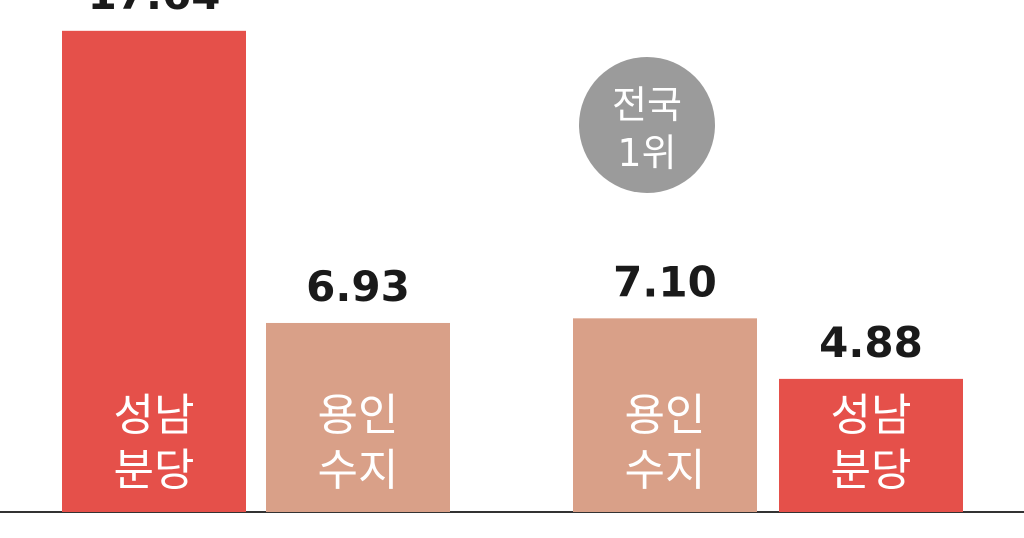  What do you see at coordinates (665, 281) in the screenshot?
I see `value-label: 7.10` at bounding box center [665, 281].